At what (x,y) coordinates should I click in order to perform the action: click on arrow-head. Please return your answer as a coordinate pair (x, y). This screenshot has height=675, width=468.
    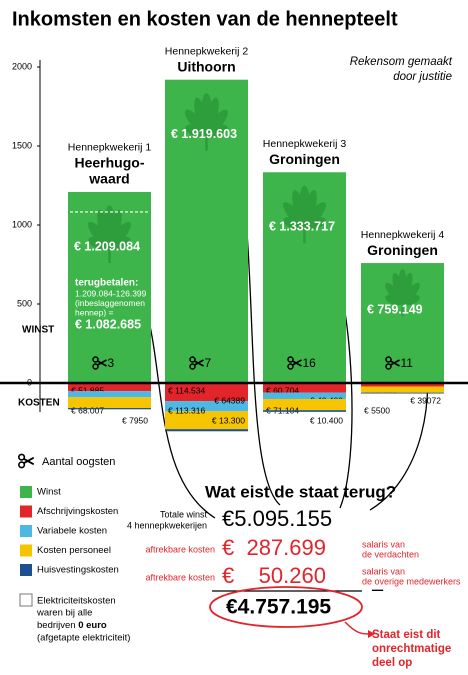
    Looking at the image, I should click on (371, 634).